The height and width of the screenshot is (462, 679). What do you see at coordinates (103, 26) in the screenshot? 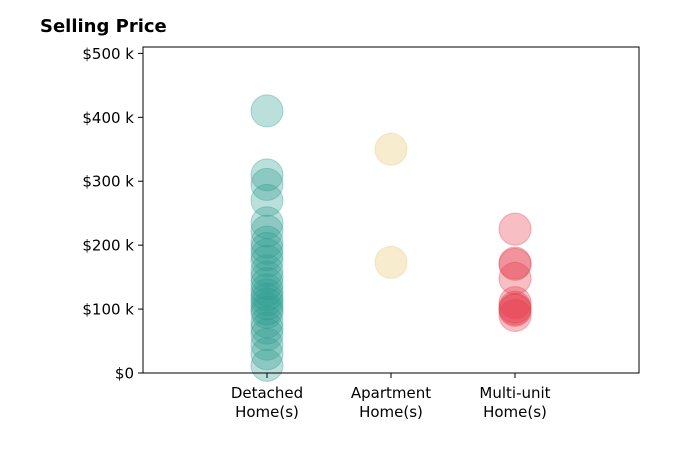
I see `chart-title: Selling Price` at bounding box center [103, 26].